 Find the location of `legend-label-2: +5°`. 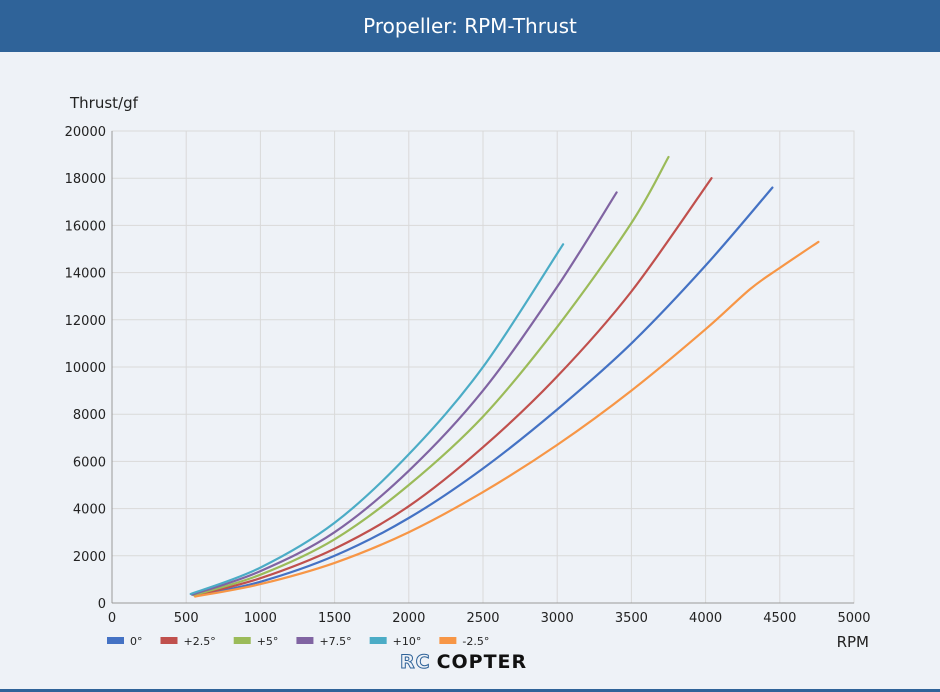

legend-label-2: +5° is located at coordinates (268, 641).